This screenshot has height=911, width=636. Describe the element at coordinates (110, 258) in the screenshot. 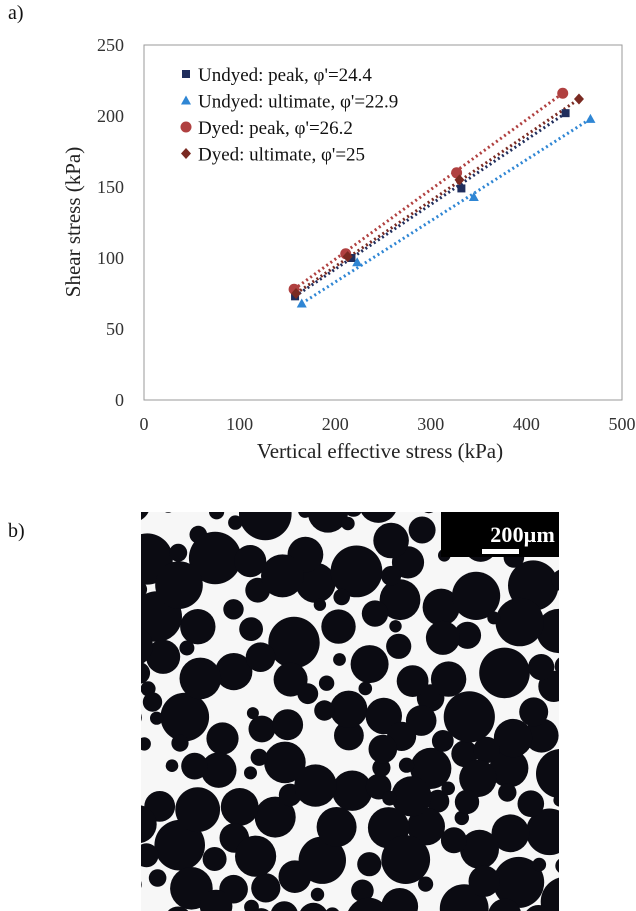

I see `y-tick-label: 100` at that location.